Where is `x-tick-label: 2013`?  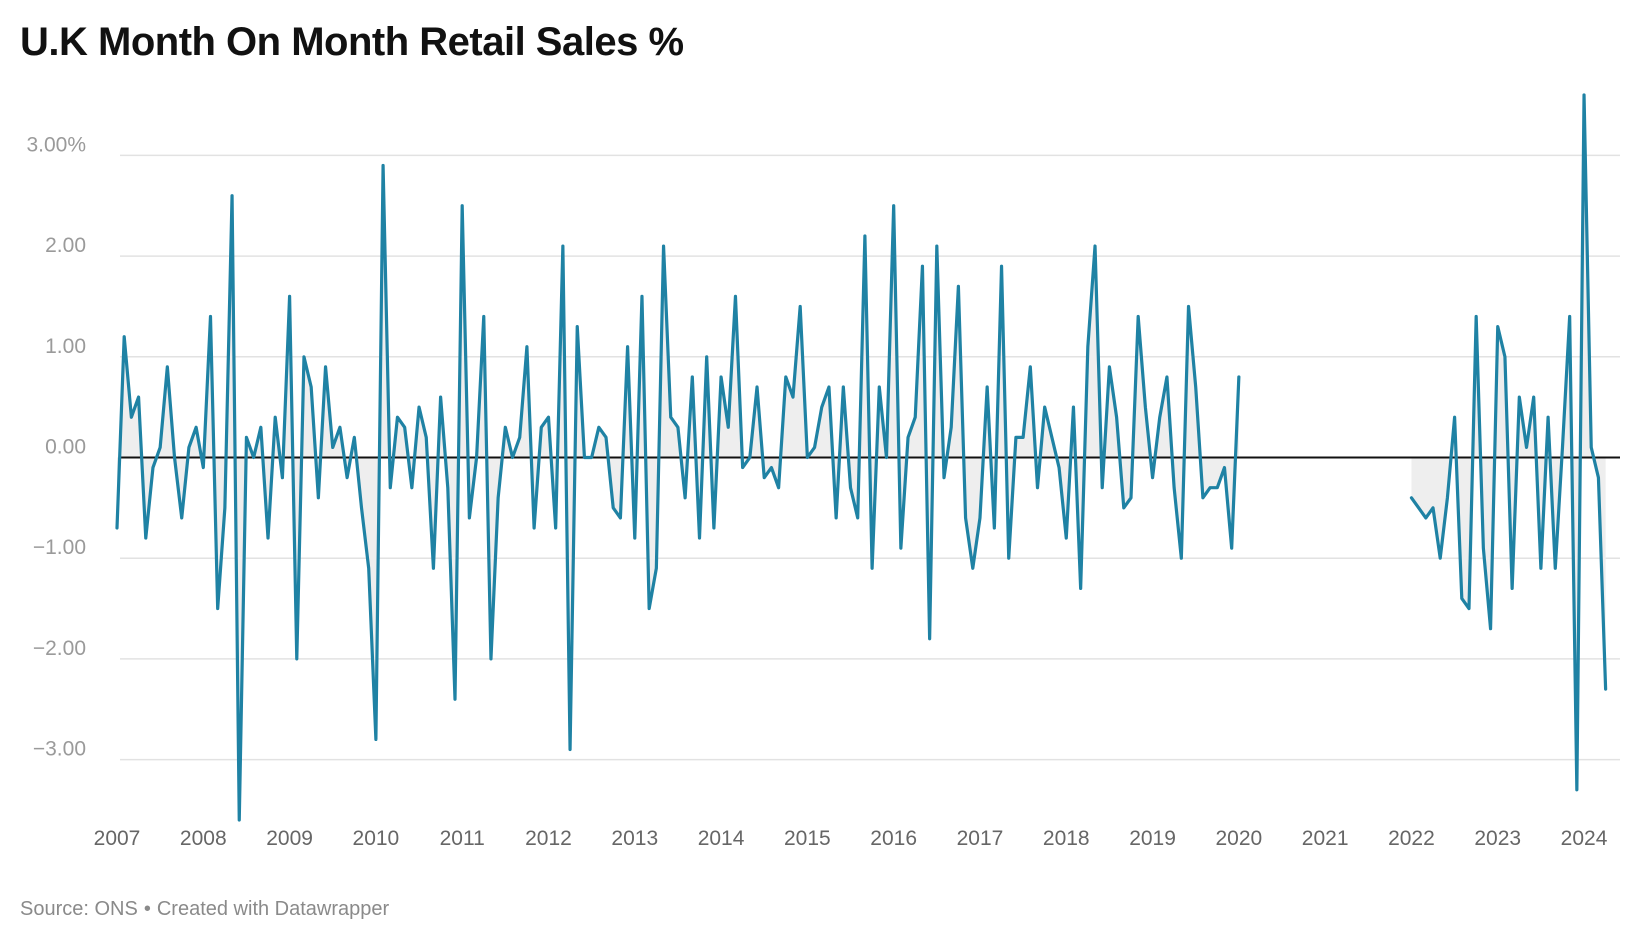
x-tick-label: 2013 is located at coordinates (634, 838).